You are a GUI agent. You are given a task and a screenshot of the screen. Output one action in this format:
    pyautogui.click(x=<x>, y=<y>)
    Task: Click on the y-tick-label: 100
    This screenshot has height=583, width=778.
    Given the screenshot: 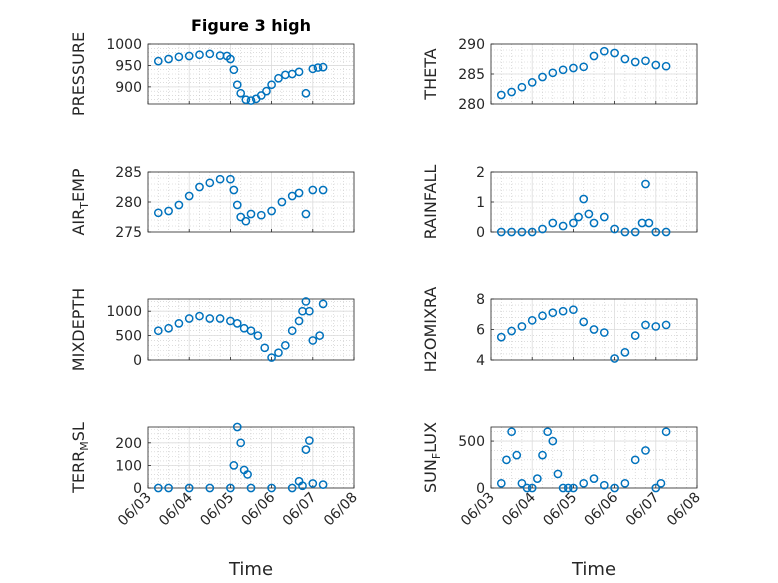 What is the action you would take?
    pyautogui.click(x=128, y=466)
    